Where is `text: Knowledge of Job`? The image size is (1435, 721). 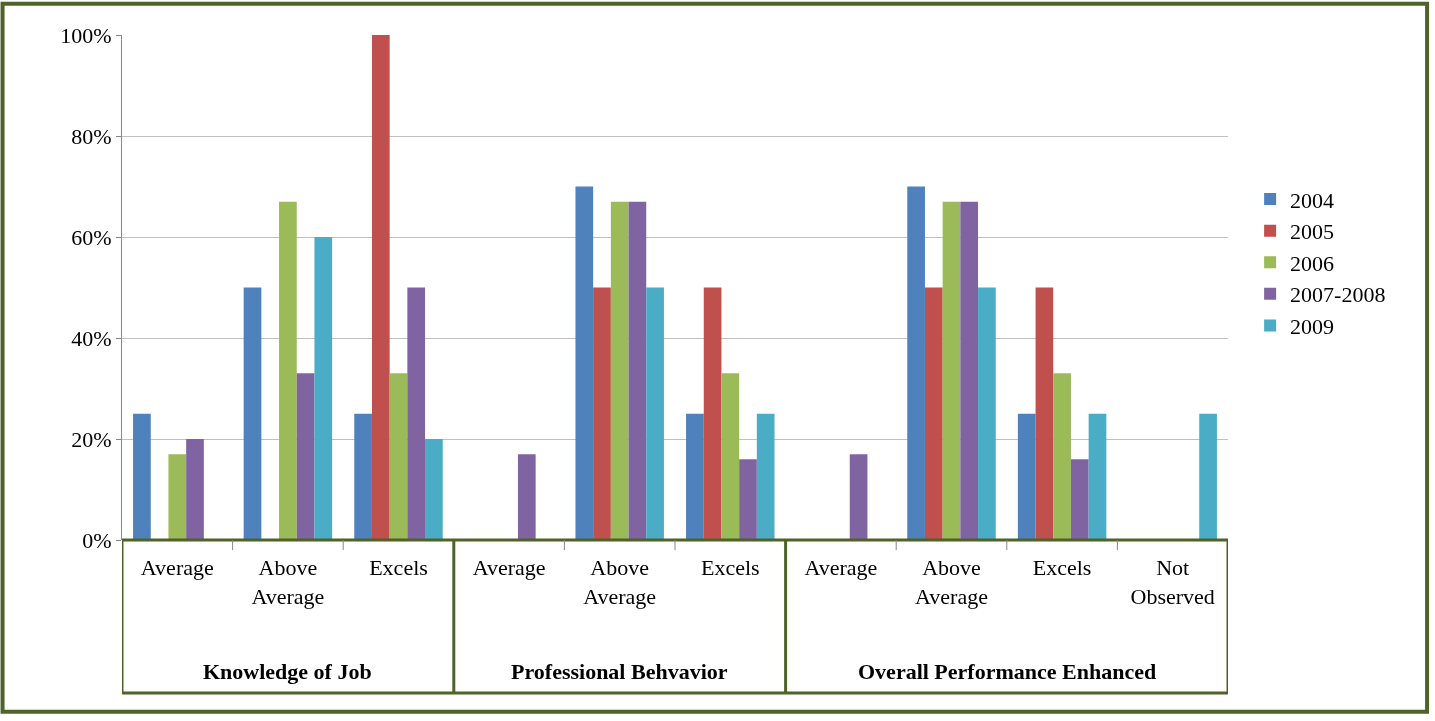
text: Knowledge of Job is located at coordinates (287, 671).